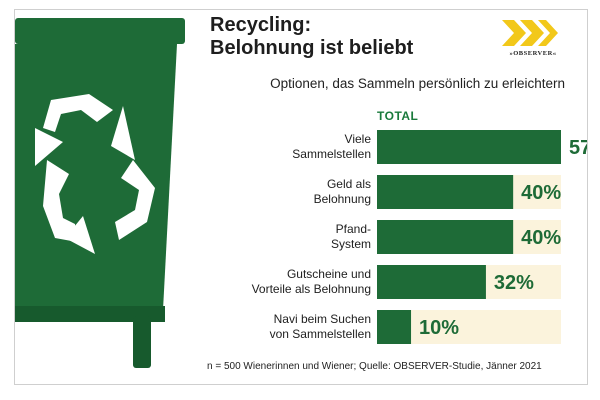  What do you see at coordinates (328, 274) in the screenshot?
I see `category-label-line: Gutscheine und` at bounding box center [328, 274].